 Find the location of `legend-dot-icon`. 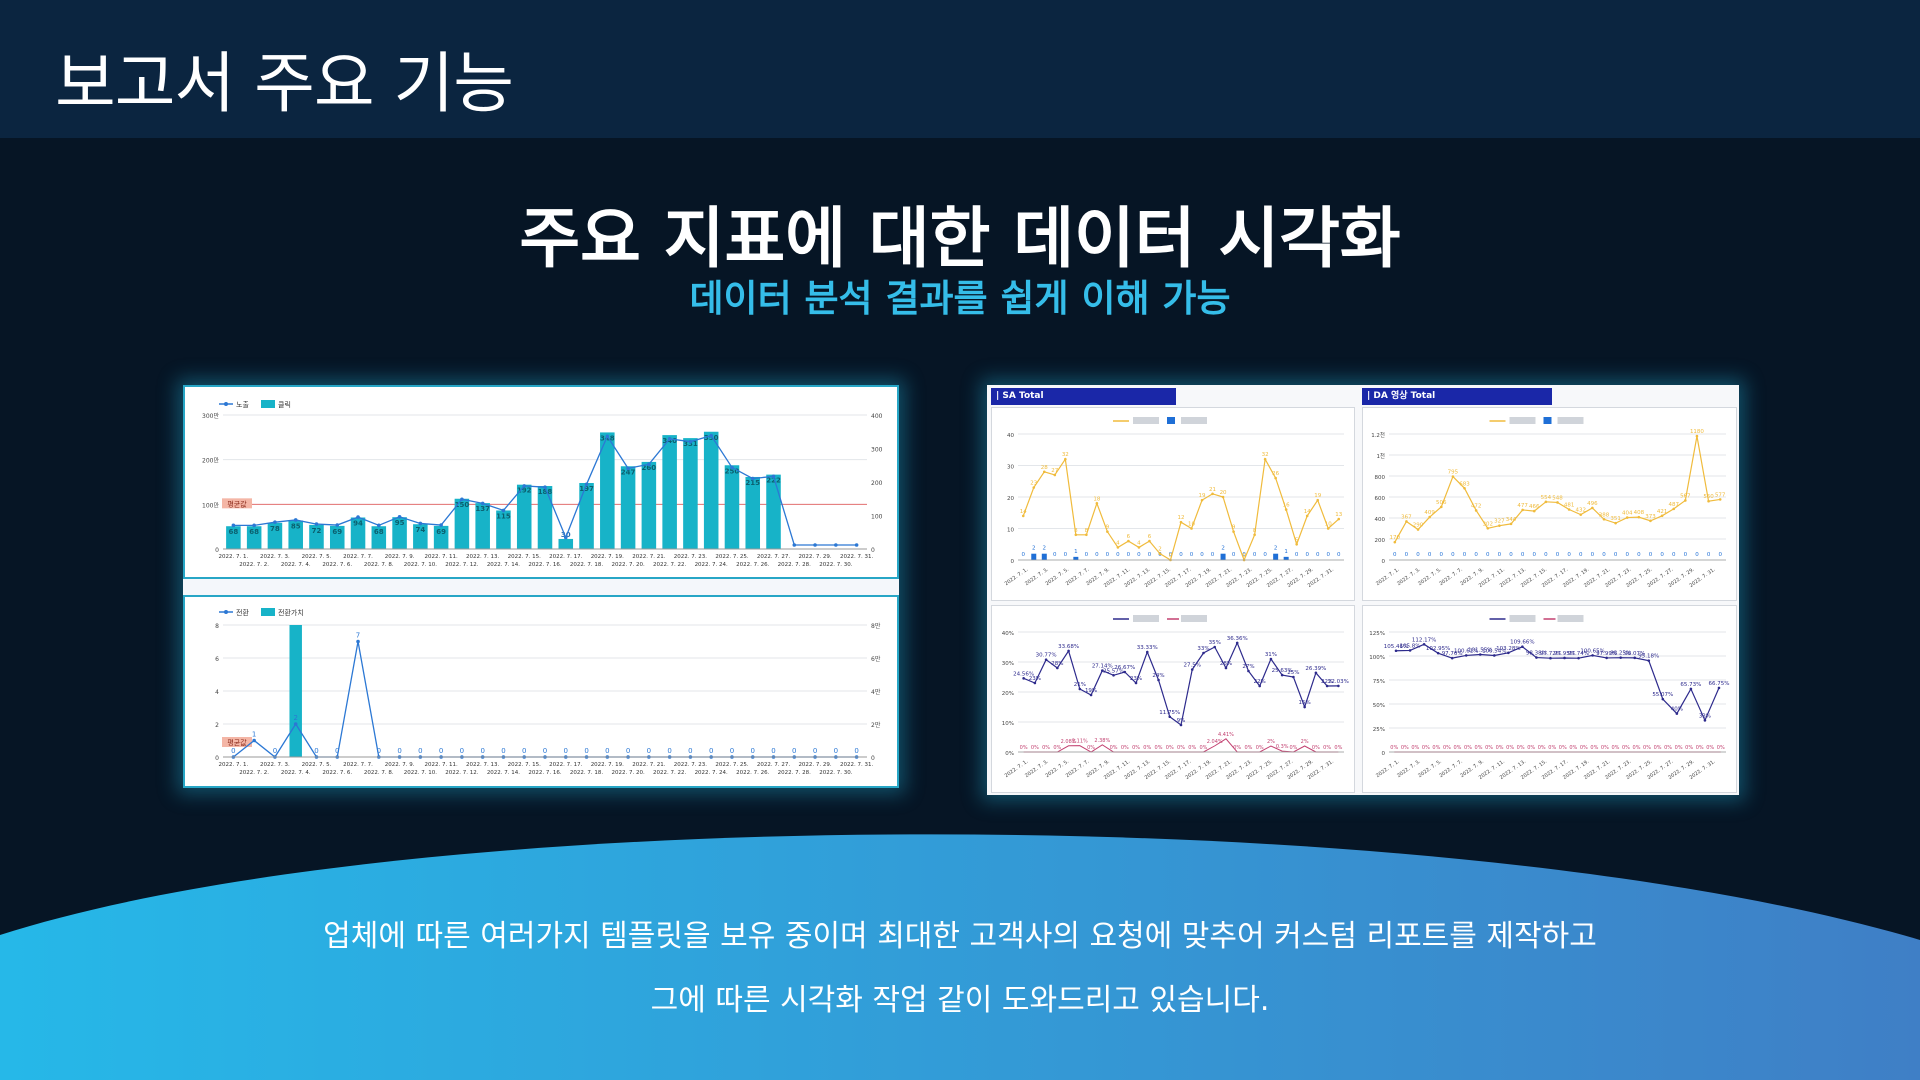

legend-dot-icon is located at coordinates (226, 612).